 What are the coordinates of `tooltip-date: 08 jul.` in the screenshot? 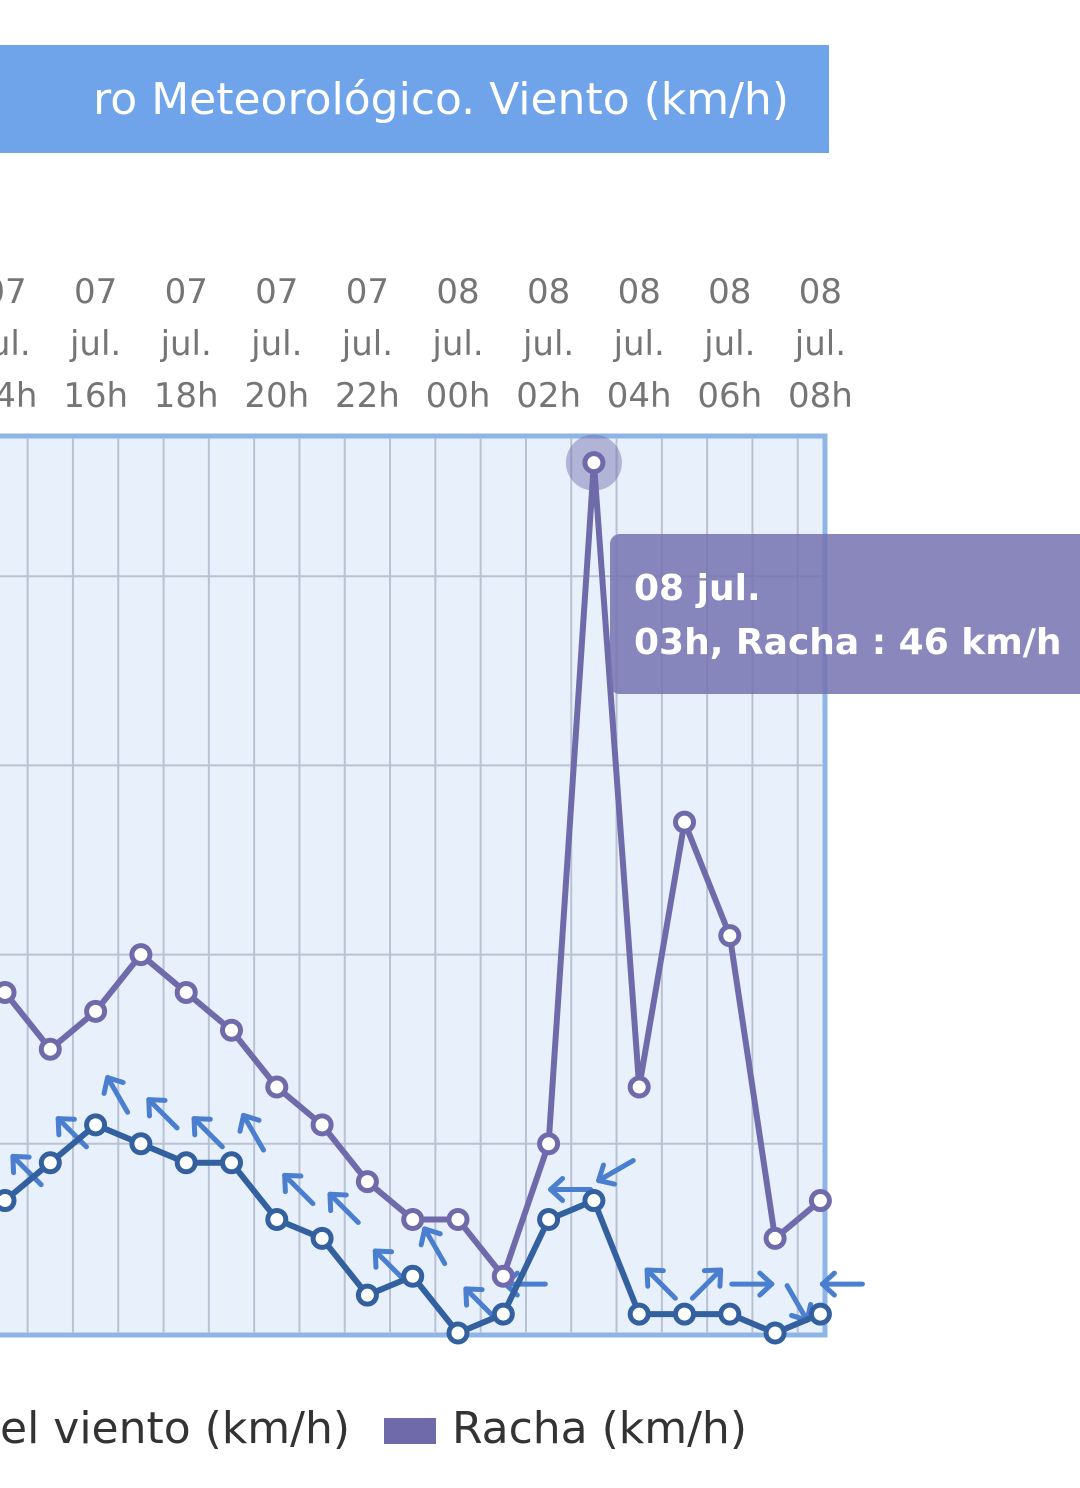 It's located at (697, 588).